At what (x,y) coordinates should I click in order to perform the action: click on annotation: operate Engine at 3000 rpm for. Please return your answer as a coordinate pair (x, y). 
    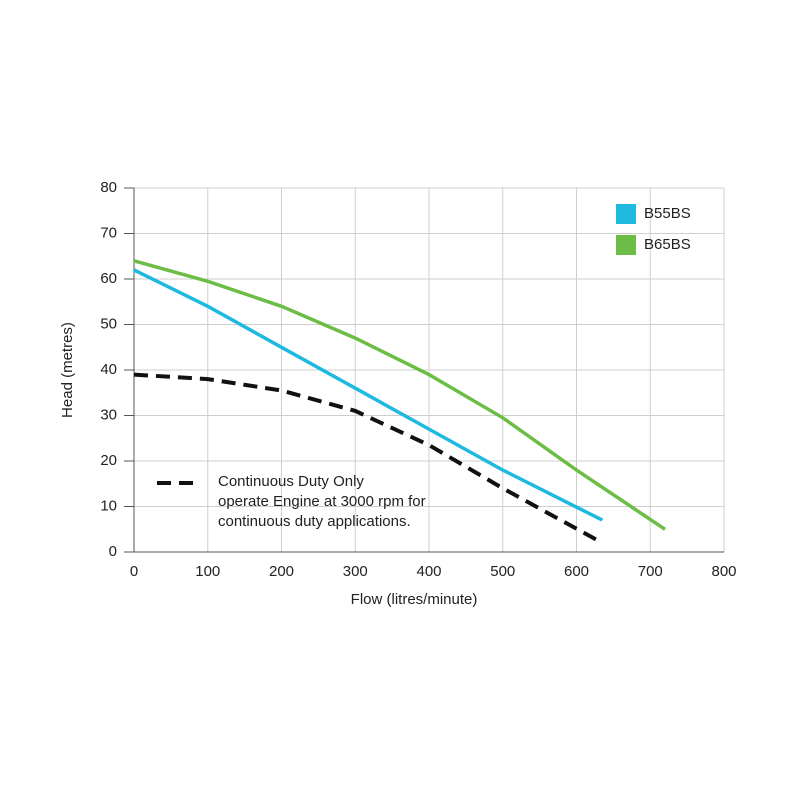
    Looking at the image, I should click on (322, 501).